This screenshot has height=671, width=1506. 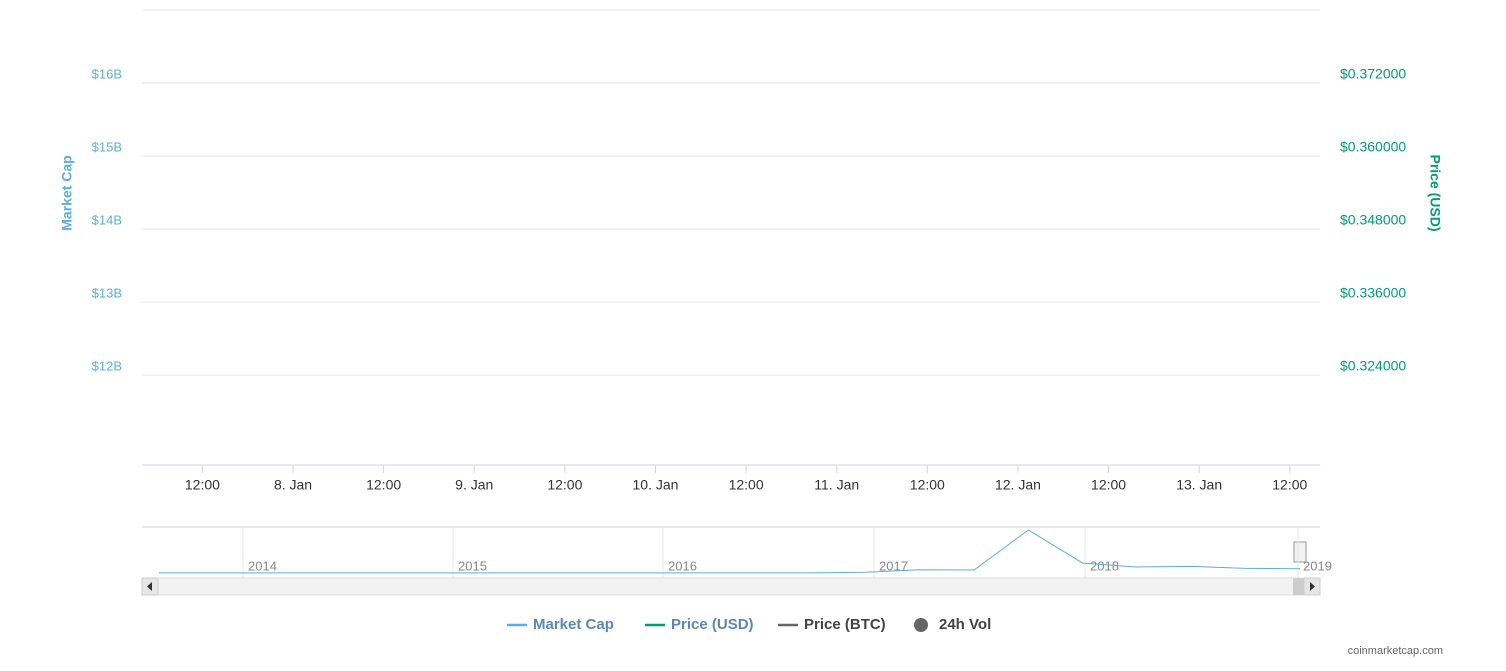 I want to click on y2-tick-label: $0.348000, so click(x=1373, y=220).